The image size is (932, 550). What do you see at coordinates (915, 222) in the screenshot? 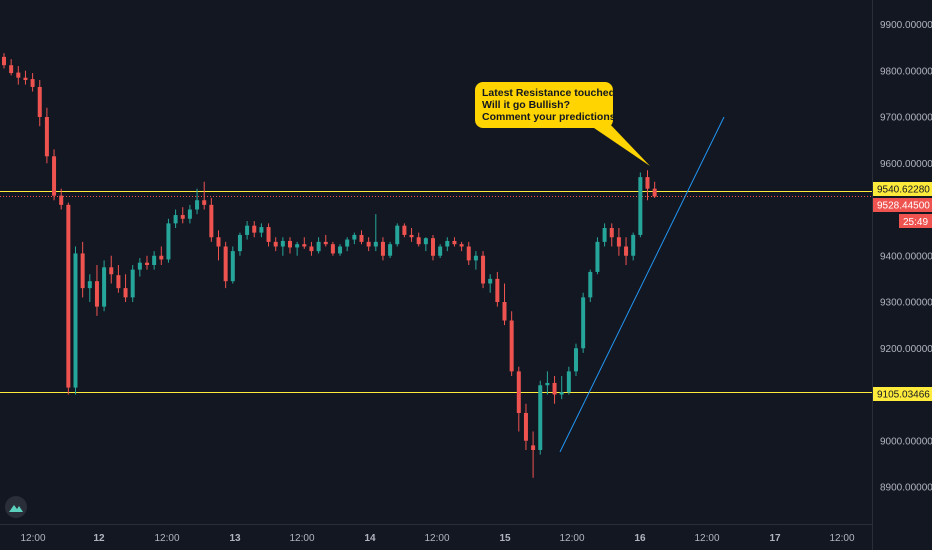
I see `countdown-tag: 25:49` at bounding box center [915, 222].